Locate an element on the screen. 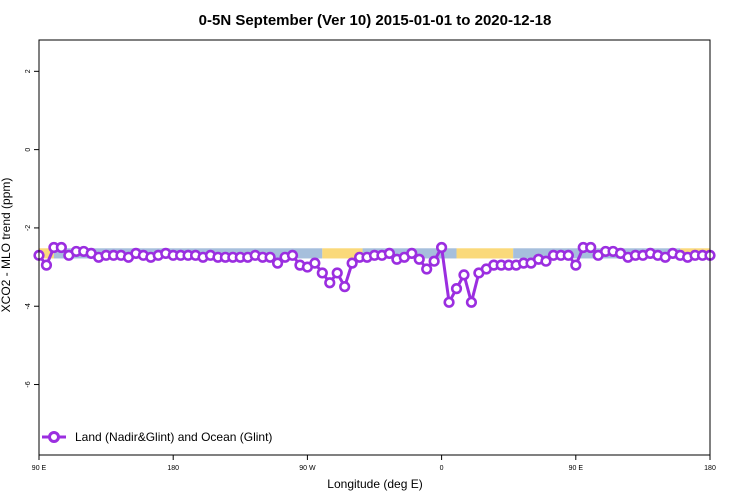 Image resolution: width=750 pixels, height=500 pixels. y-tick-label: -6 is located at coordinates (28, 384).